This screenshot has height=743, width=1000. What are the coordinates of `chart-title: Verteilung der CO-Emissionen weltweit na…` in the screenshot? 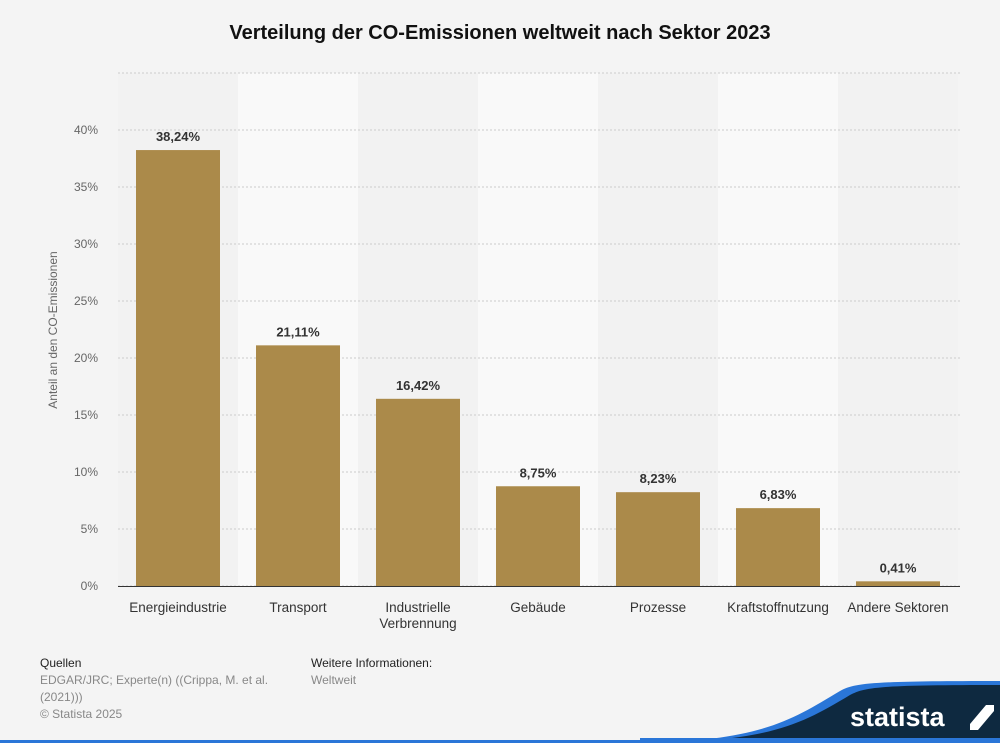 It's located at (500, 33).